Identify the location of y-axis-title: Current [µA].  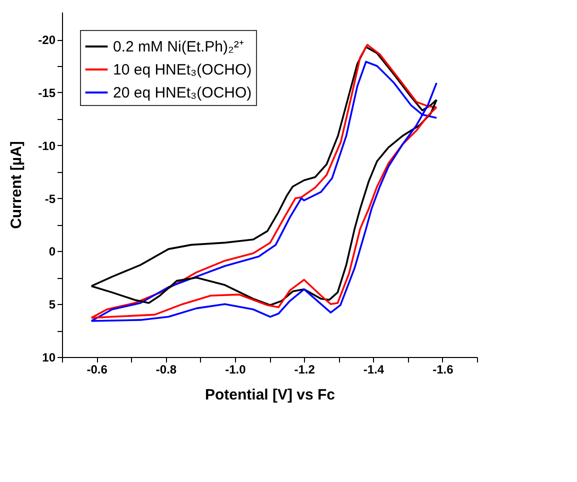
(17, 185).